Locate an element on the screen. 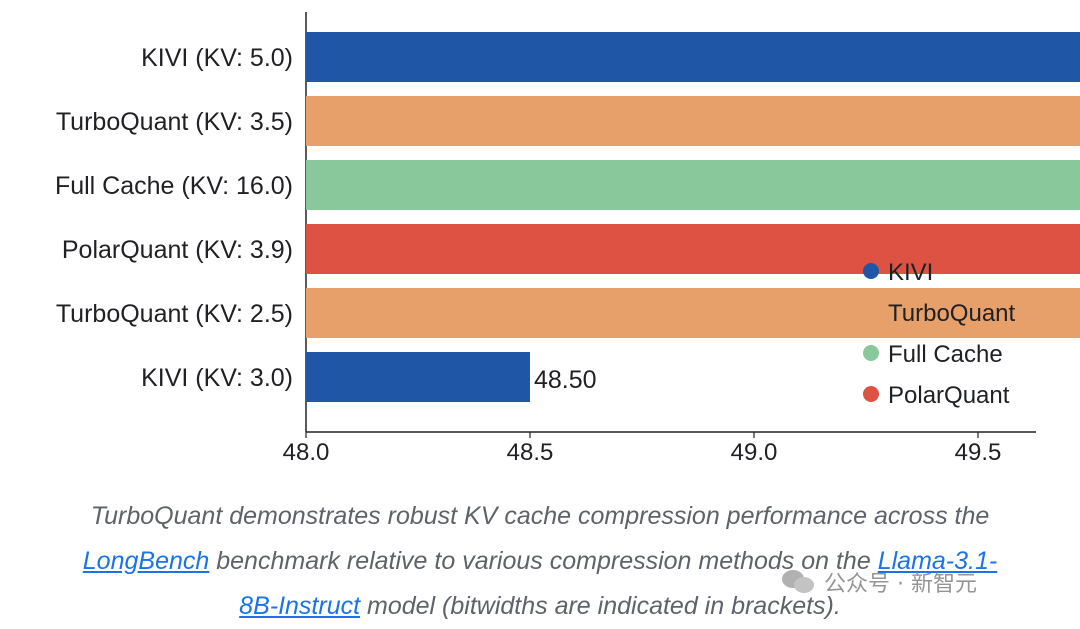 Image resolution: width=1080 pixels, height=629 pixels. category-label-6: KIVI (KV: 3.0) is located at coordinates (217, 378).